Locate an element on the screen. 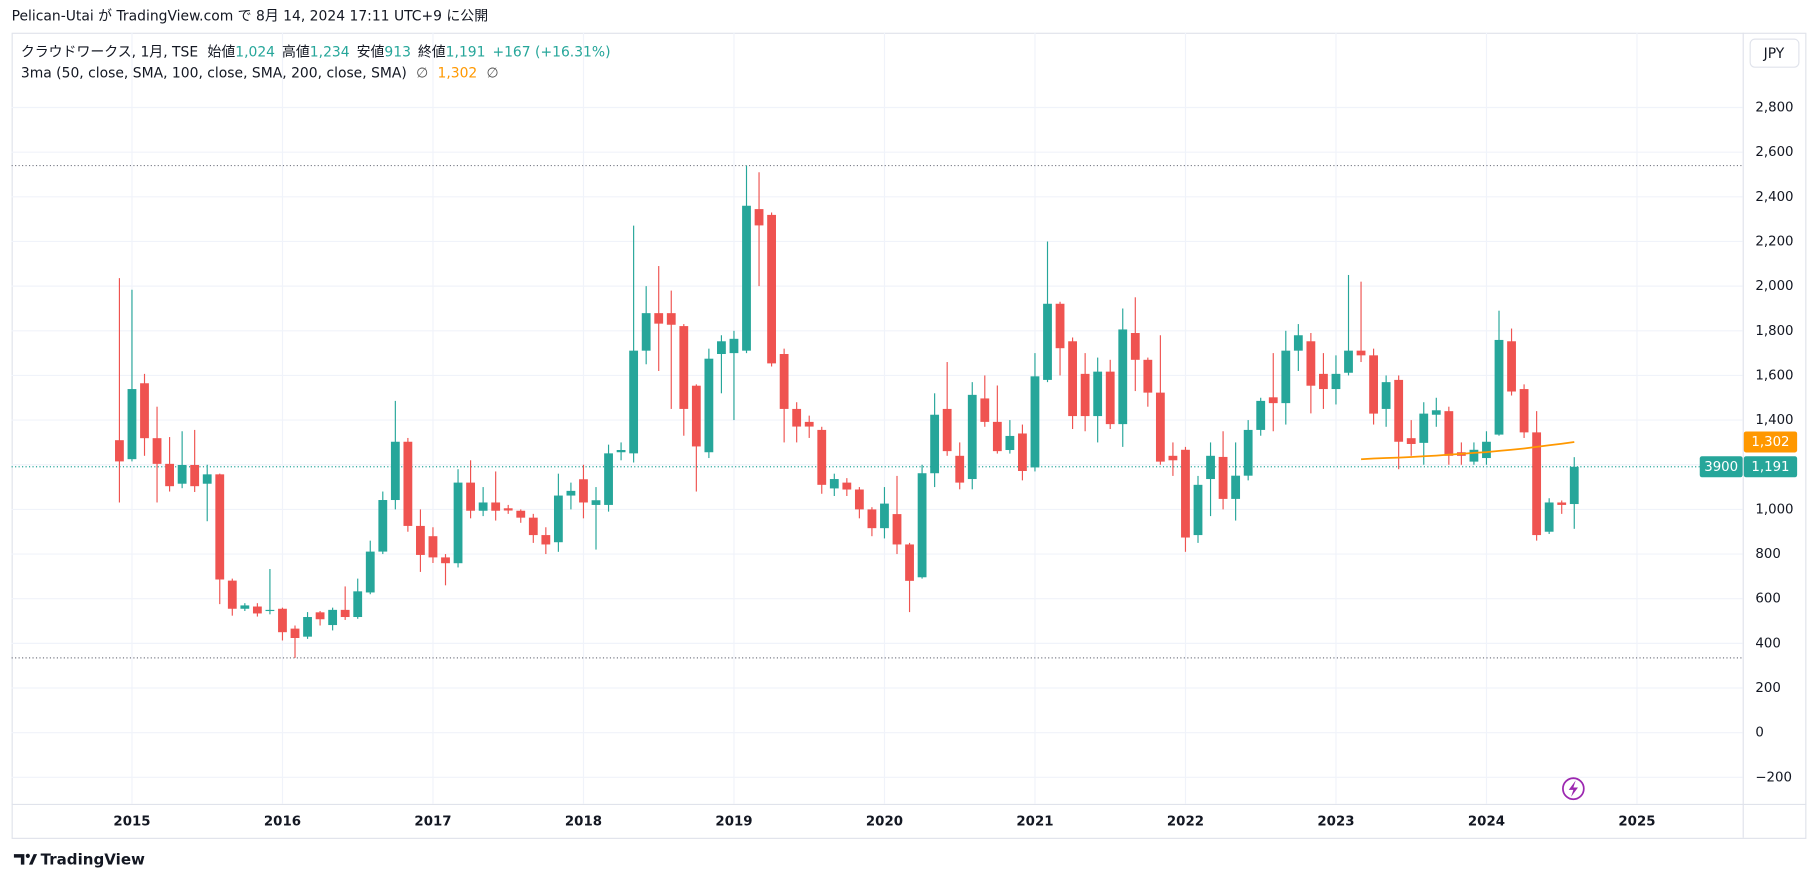 The height and width of the screenshot is (874, 1818). x-tick-label: 2023 is located at coordinates (1335, 821).